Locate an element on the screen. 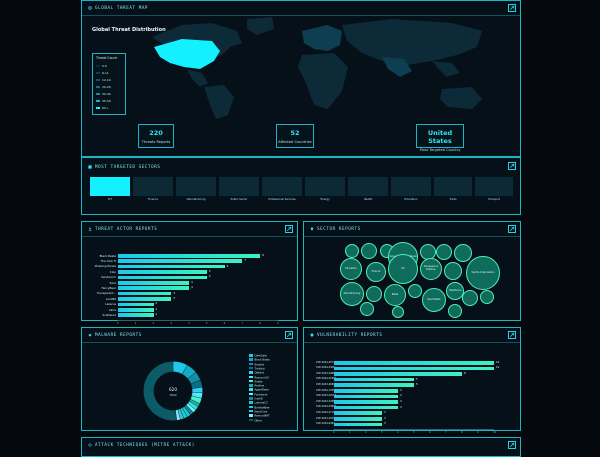 The height and width of the screenshot is (457, 600). sector-tab-education is located at coordinates (411, 186).